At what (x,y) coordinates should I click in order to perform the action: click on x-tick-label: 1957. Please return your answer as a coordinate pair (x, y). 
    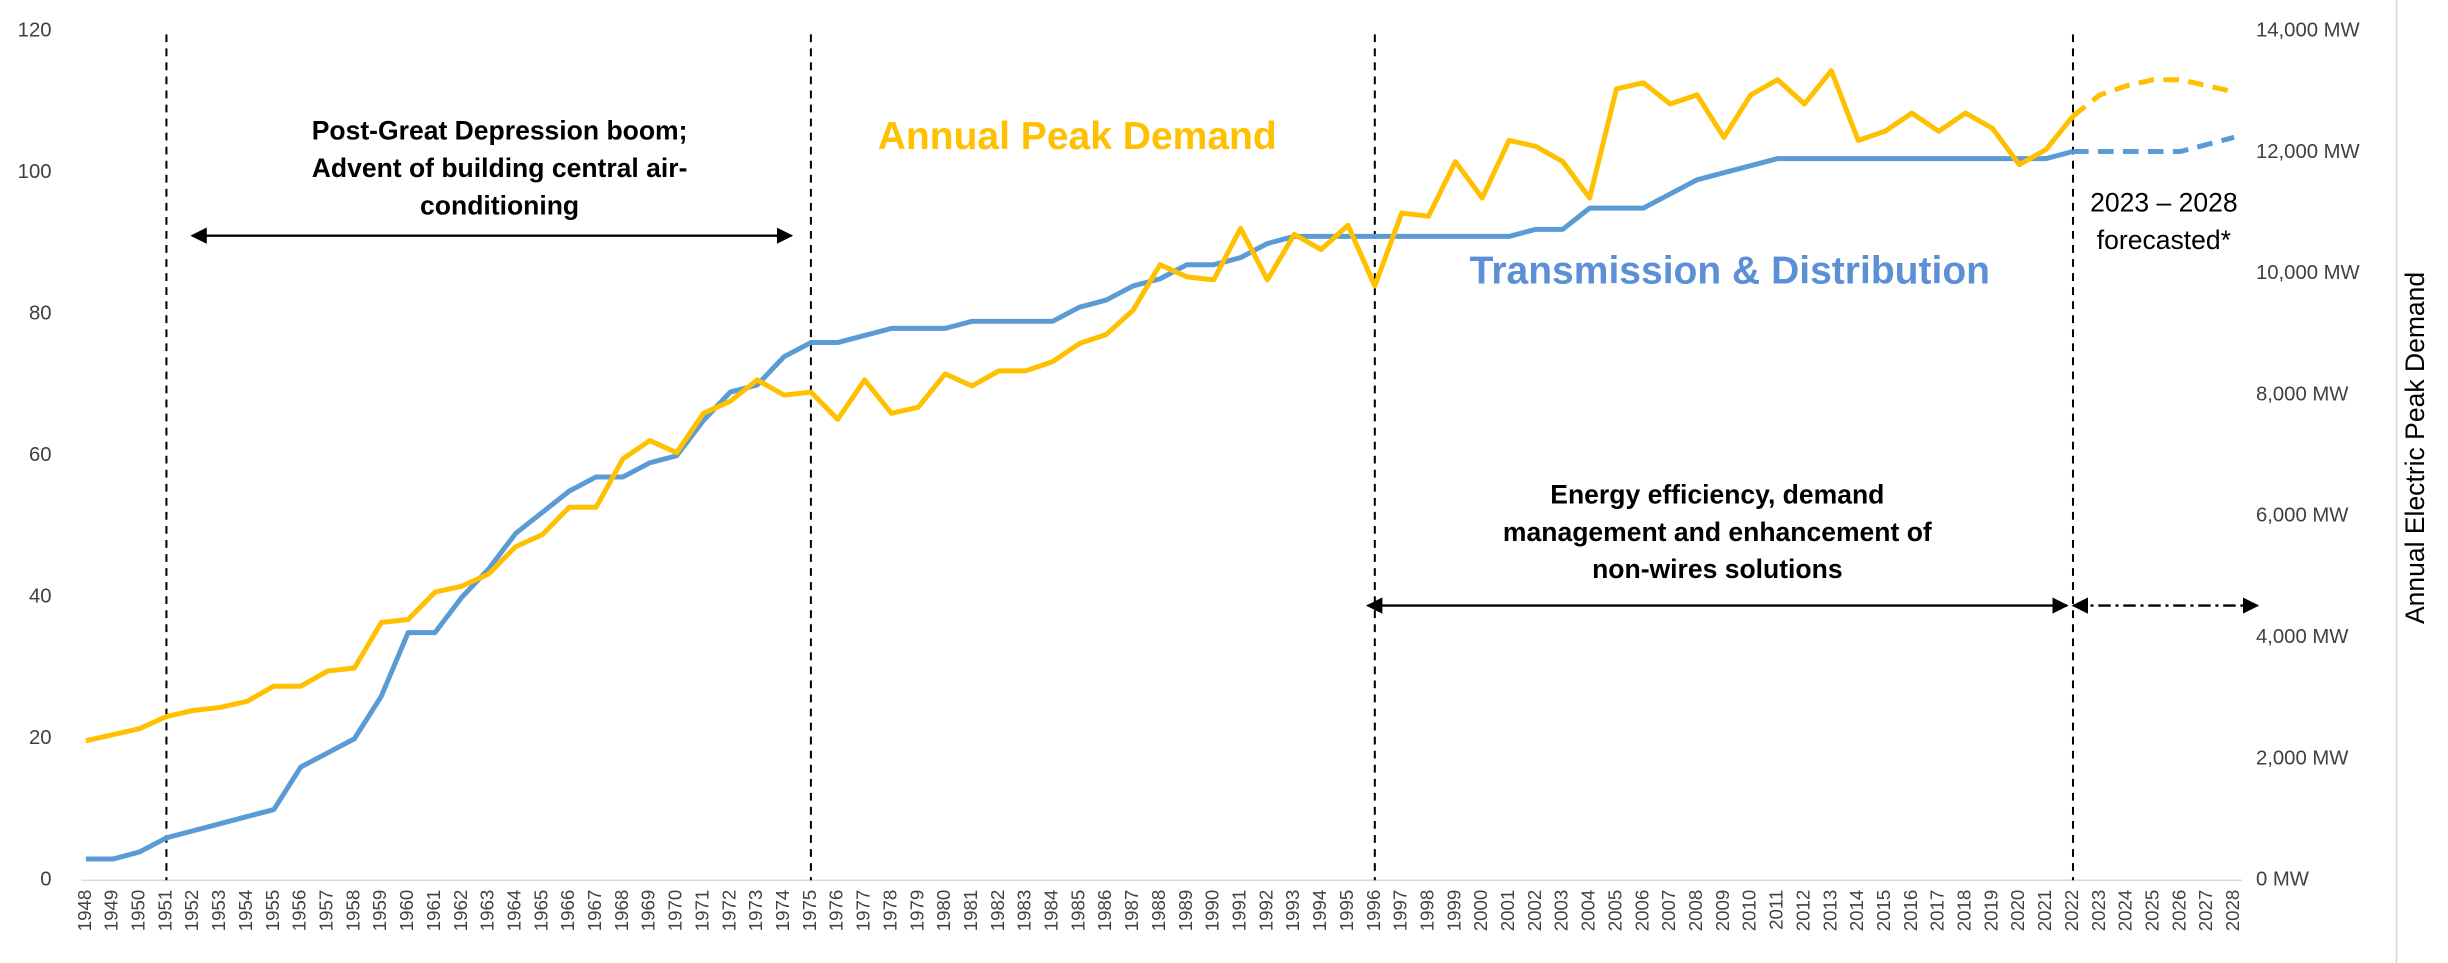
    Looking at the image, I should click on (325, 911).